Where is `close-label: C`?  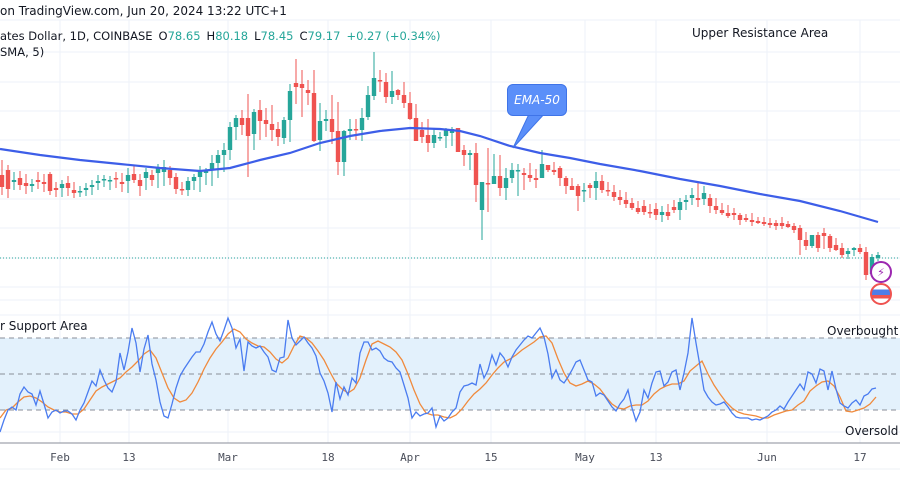 close-label: C is located at coordinates (303, 36).